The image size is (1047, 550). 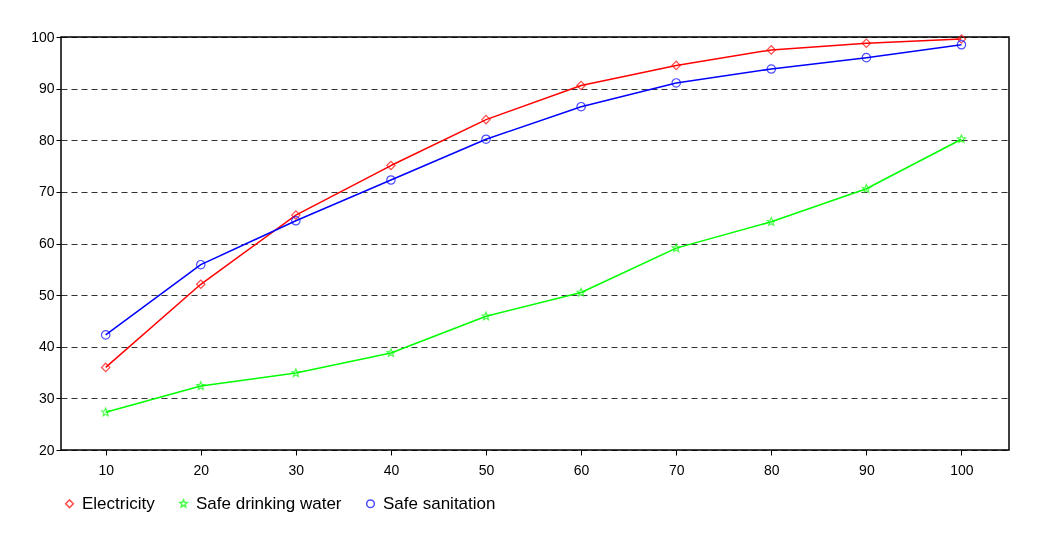 What do you see at coordinates (46, 88) in the screenshot?
I see `y-tick-label: 90` at bounding box center [46, 88].